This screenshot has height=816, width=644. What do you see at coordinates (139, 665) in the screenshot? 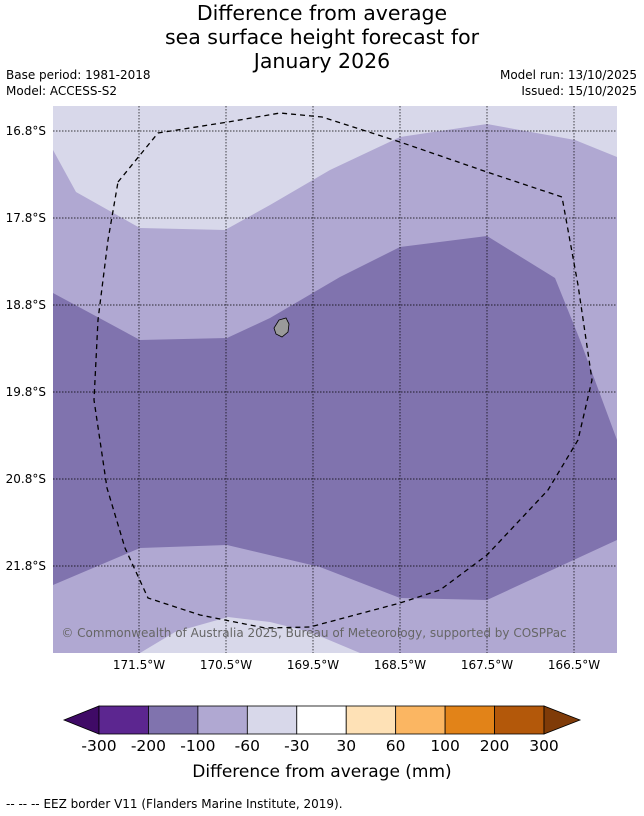
I see `lon-label: 171.5°W` at bounding box center [139, 665].